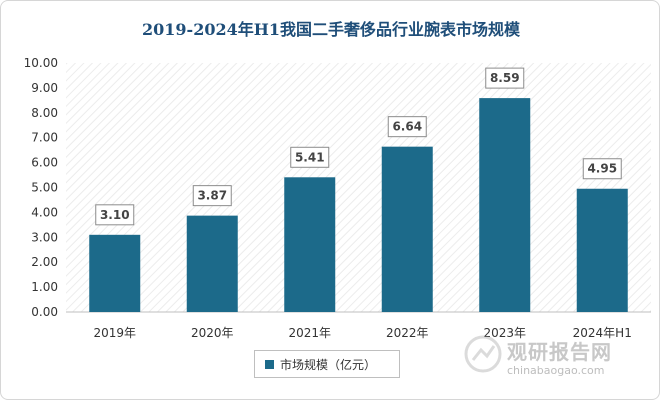 The height and width of the screenshot is (400, 660). Describe the element at coordinates (44, 113) in the screenshot. I see `y-tick-label: 8.00` at that location.